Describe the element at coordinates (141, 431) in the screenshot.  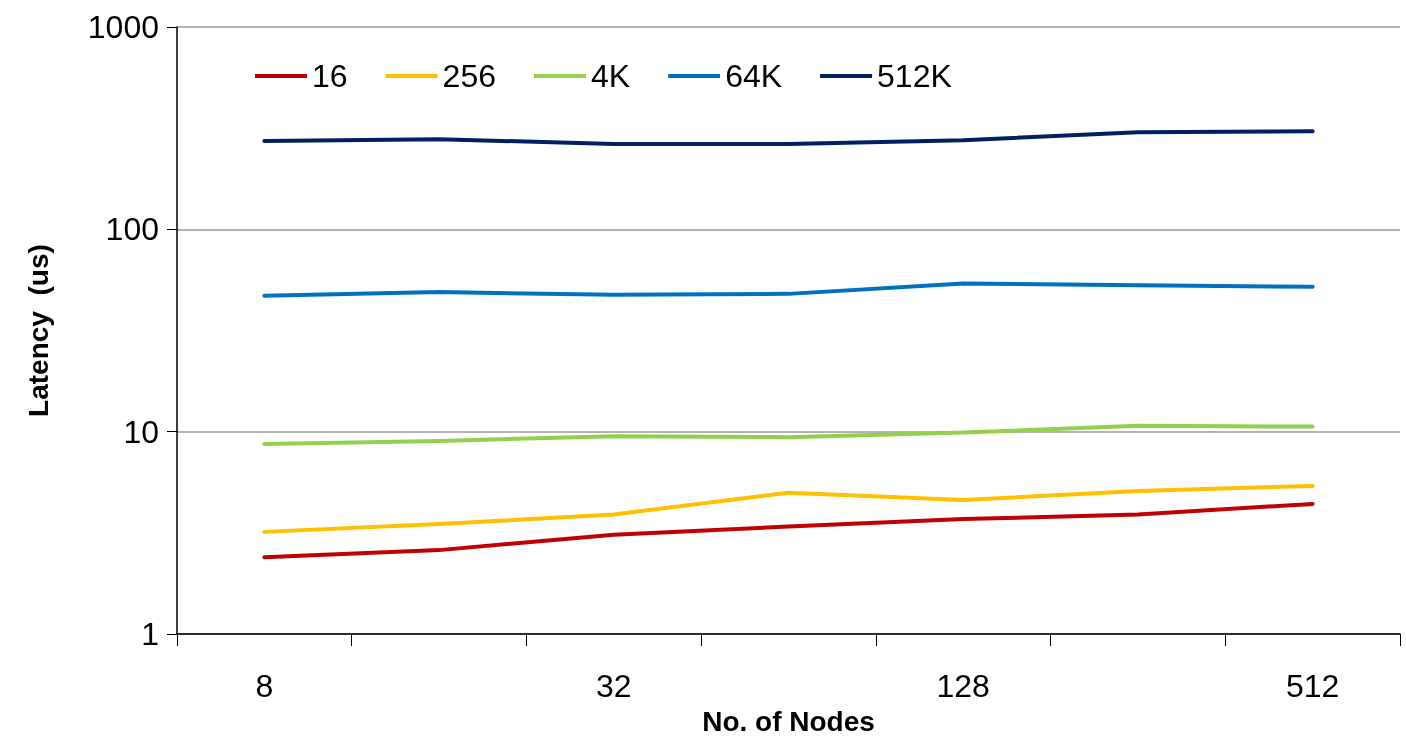
I see `y-tick-label: 10` at that location.